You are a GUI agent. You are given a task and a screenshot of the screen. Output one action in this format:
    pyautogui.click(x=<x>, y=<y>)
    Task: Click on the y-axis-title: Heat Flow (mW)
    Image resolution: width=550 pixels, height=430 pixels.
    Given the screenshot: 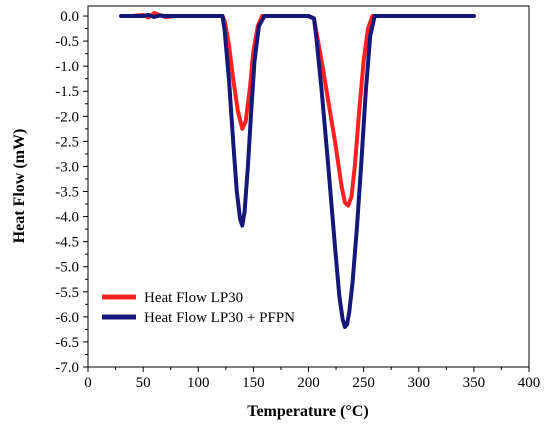 What is the action you would take?
    pyautogui.click(x=19, y=186)
    